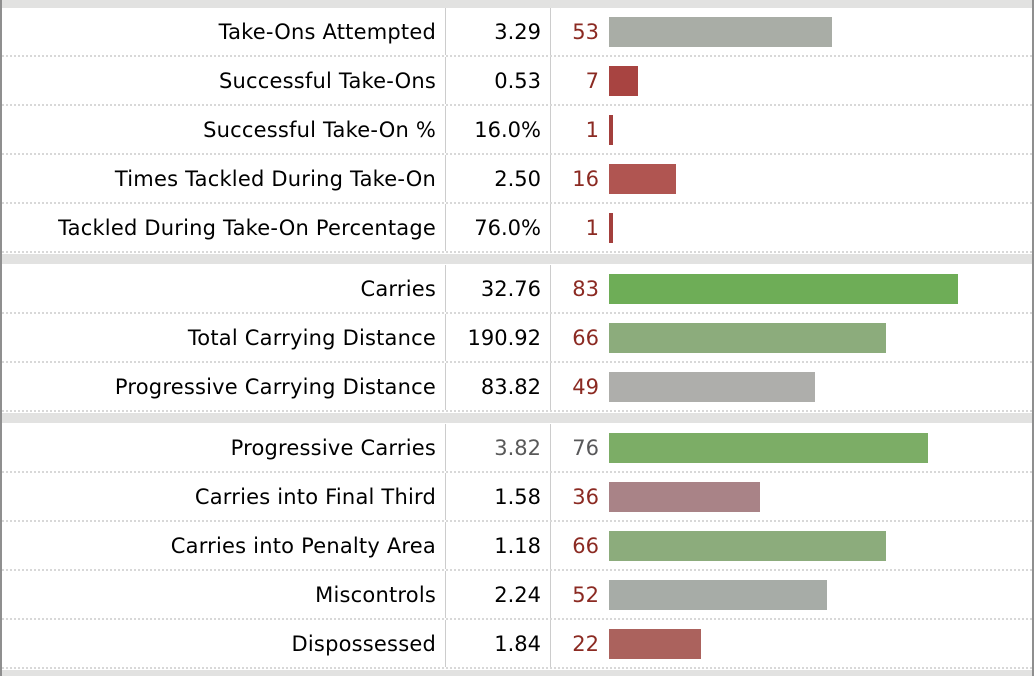  I want to click on table-row: Progressive Carries 3.82 76, so click(517, 448).